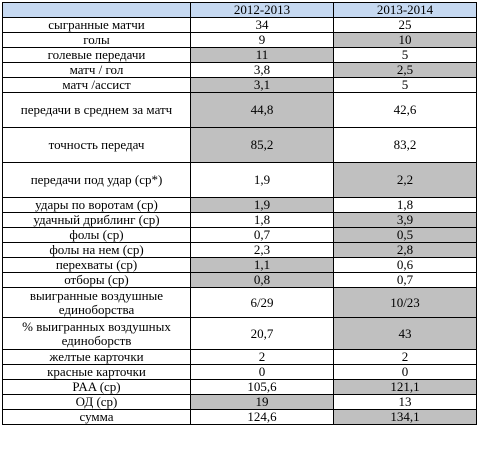 This screenshot has width=479, height=466. I want to click on value-2013-2014: 121,1, so click(405, 387).